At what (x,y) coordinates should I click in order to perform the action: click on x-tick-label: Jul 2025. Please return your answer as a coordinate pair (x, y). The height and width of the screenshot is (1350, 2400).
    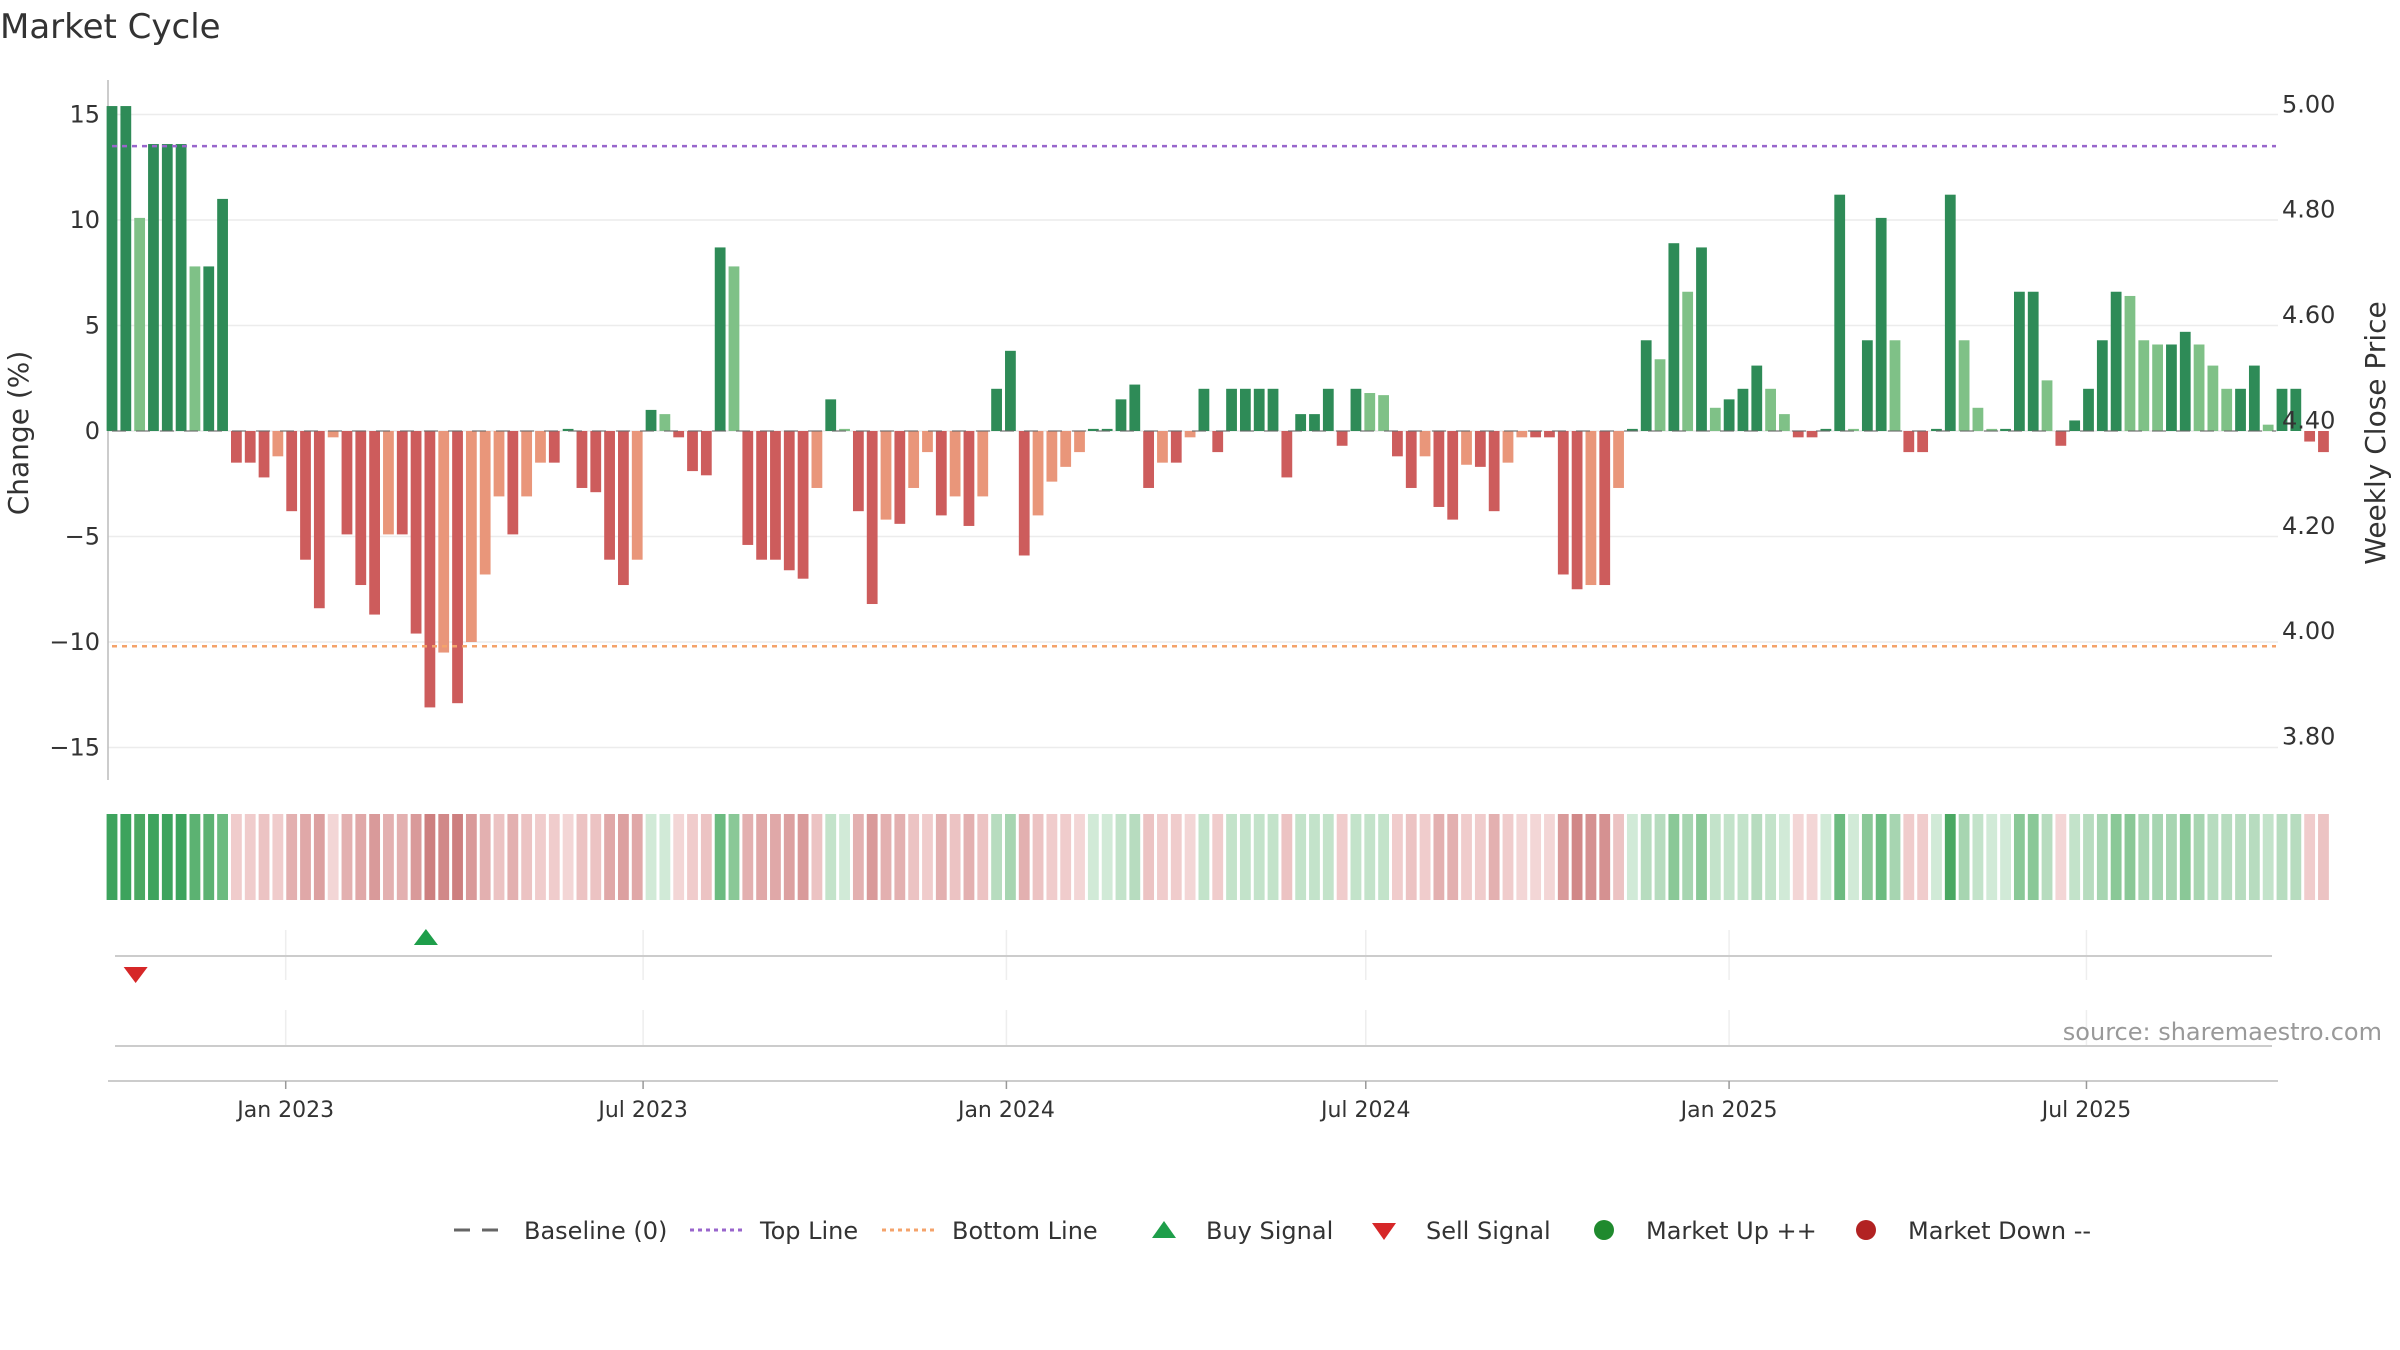
    Looking at the image, I should click on (2086, 1110).